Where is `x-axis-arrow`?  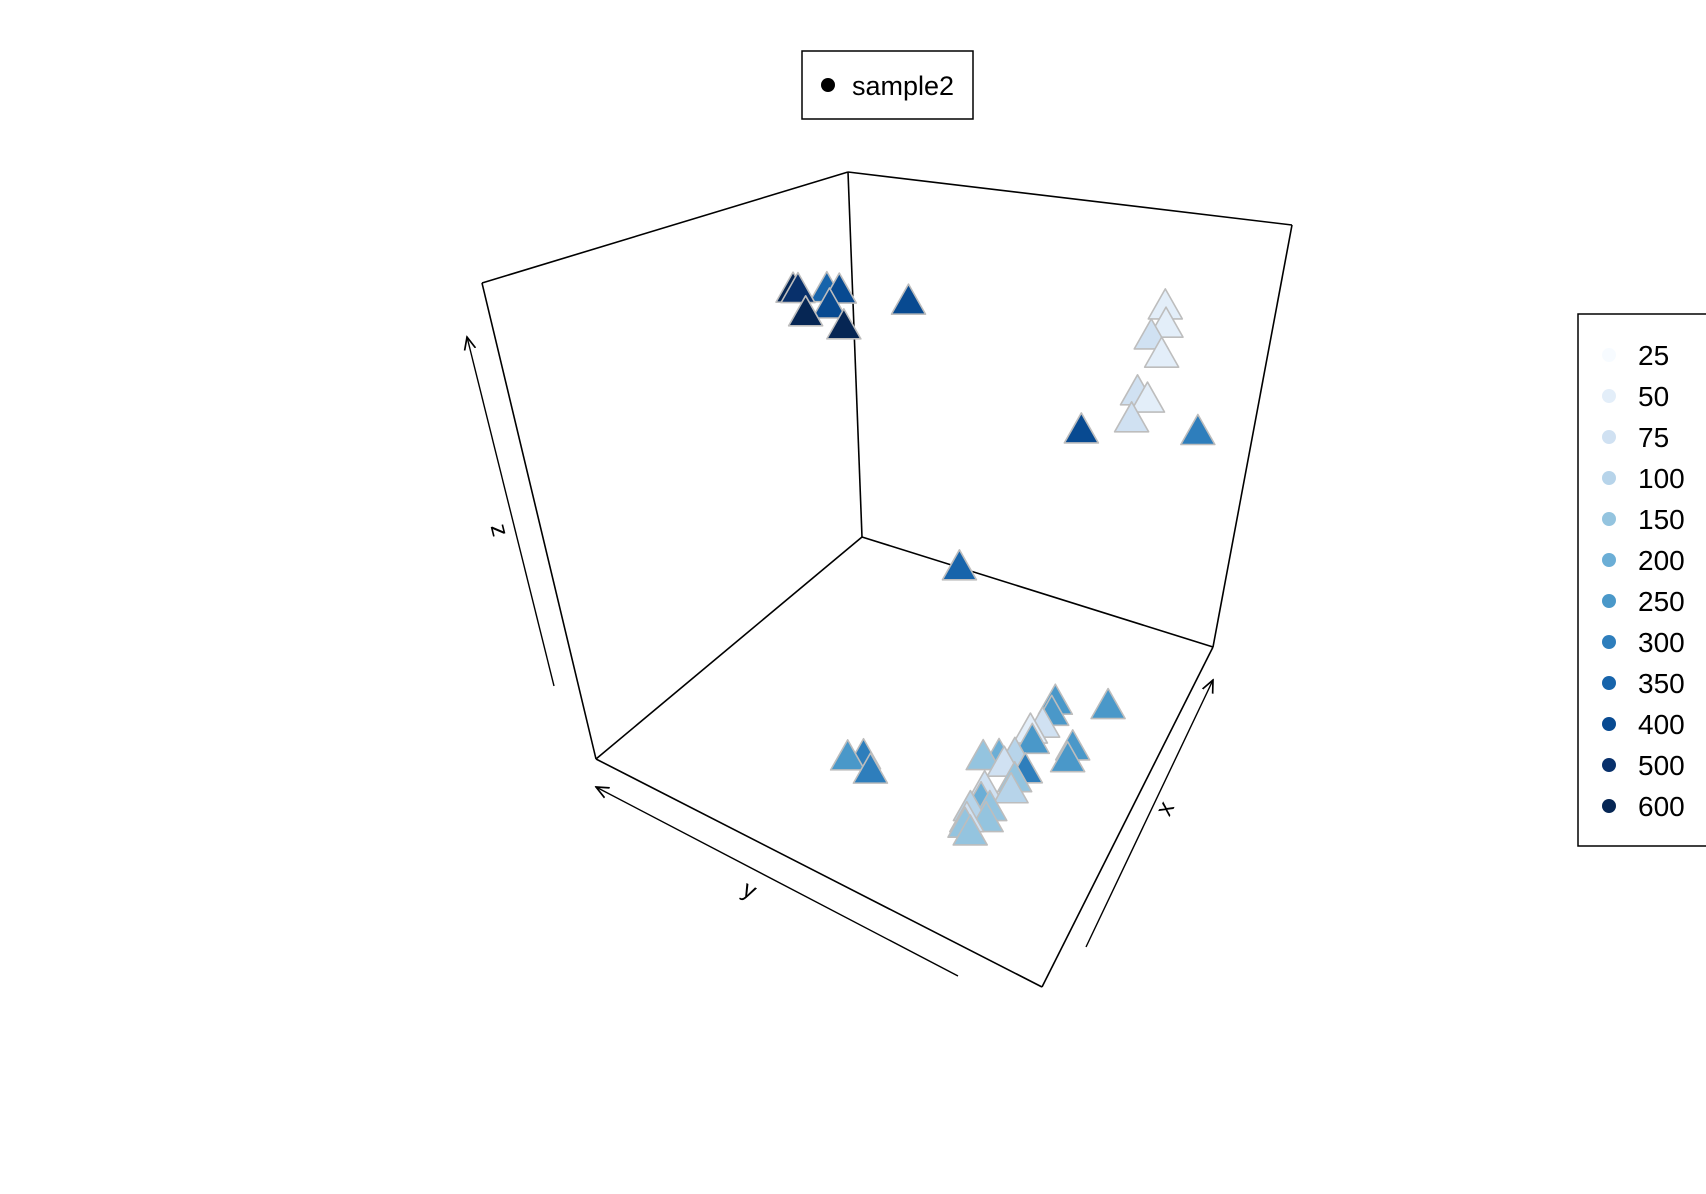 x-axis-arrow is located at coordinates (1149, 814).